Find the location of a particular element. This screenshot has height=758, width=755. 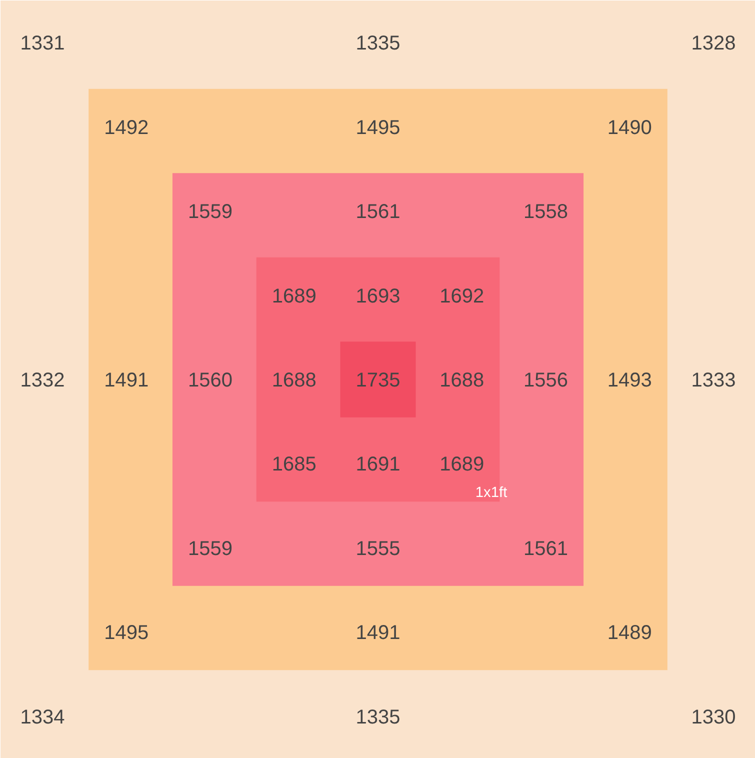

data-label: 1489 is located at coordinates (629, 633).